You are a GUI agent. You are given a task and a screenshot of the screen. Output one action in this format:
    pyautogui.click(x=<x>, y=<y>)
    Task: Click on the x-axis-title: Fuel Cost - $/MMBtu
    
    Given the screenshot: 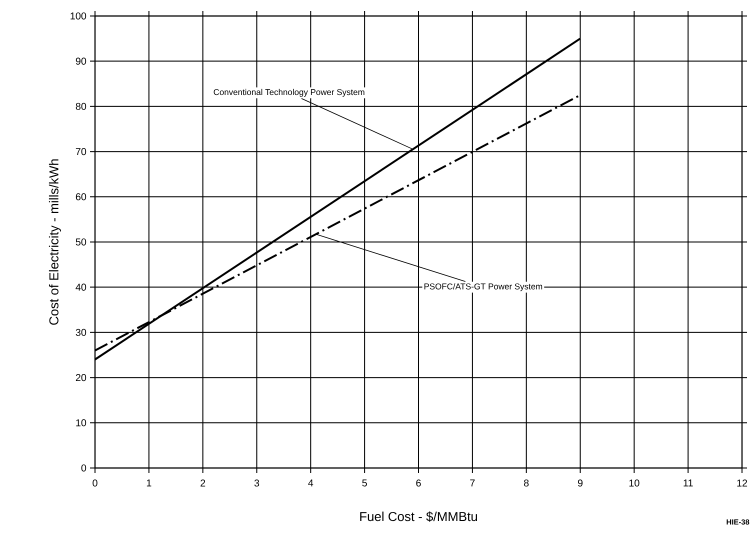 What is the action you would take?
    pyautogui.click(x=419, y=516)
    